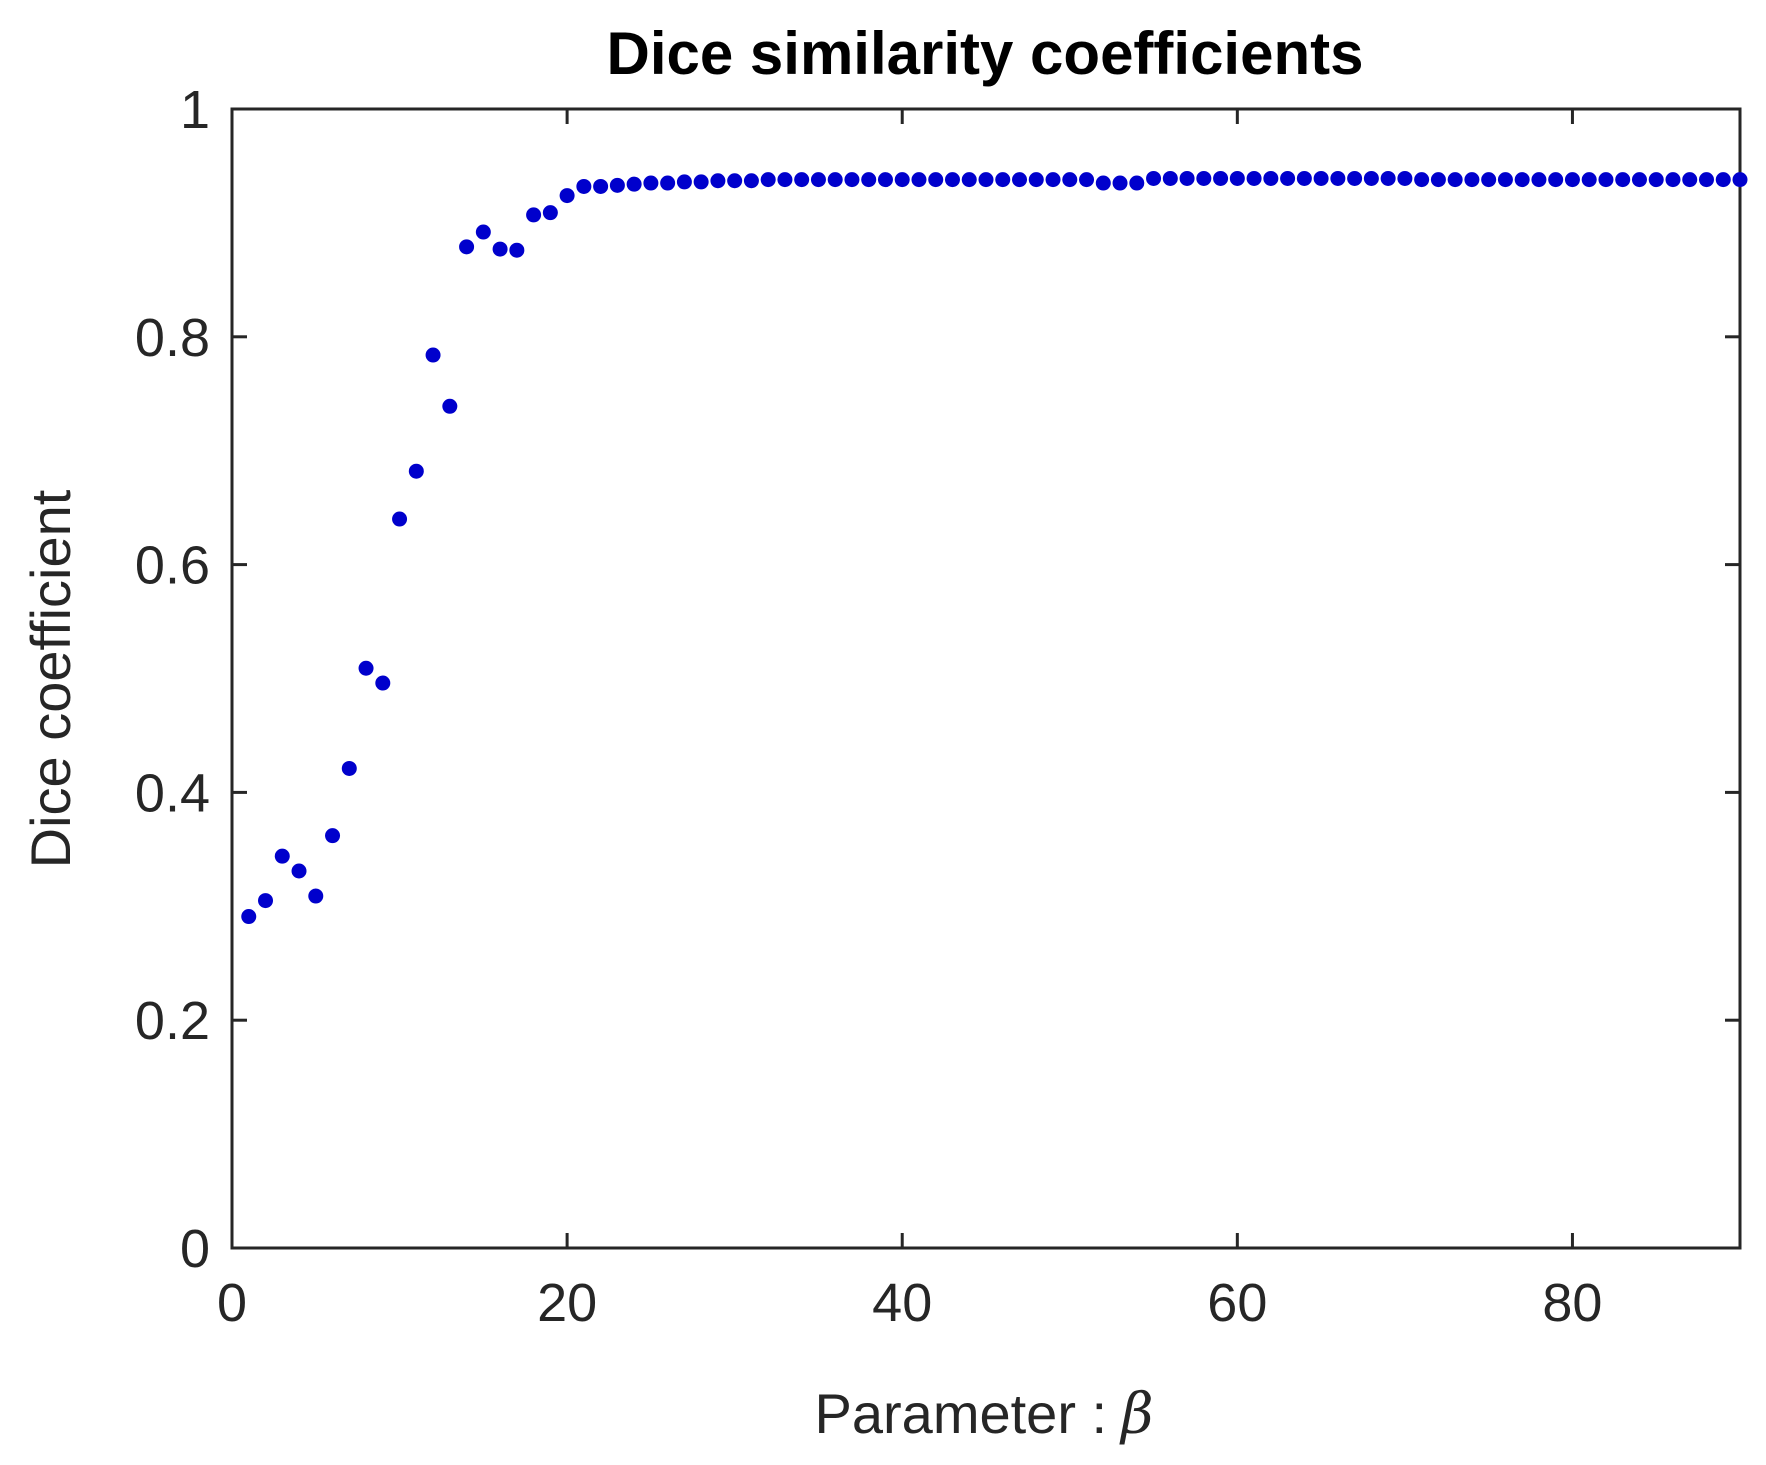 The width and height of the screenshot is (1766, 1465). What do you see at coordinates (172, 793) in the screenshot?
I see `y-tick-label: 0.4` at bounding box center [172, 793].